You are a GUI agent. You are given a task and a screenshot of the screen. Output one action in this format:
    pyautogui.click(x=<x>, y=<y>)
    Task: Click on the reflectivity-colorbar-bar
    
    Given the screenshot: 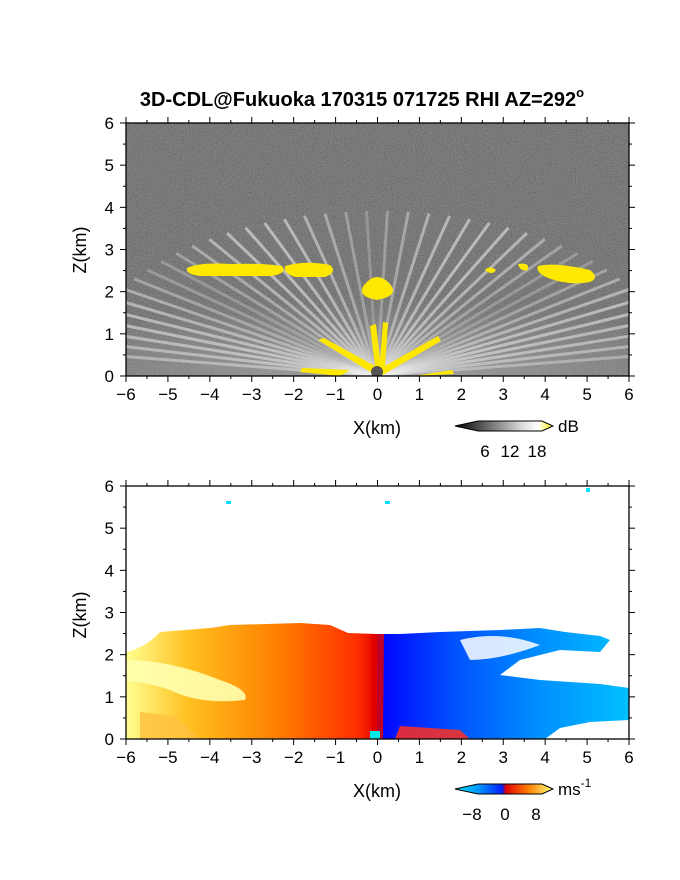 What is the action you would take?
    pyautogui.click(x=504, y=426)
    